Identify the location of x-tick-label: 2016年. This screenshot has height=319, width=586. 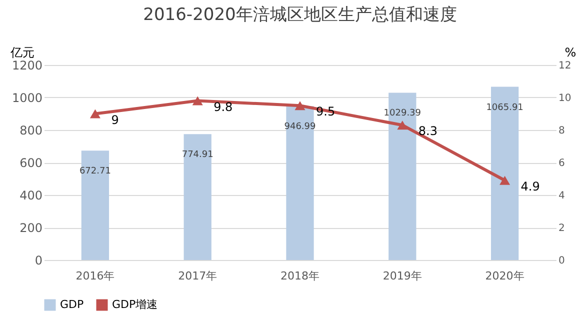
(95, 276).